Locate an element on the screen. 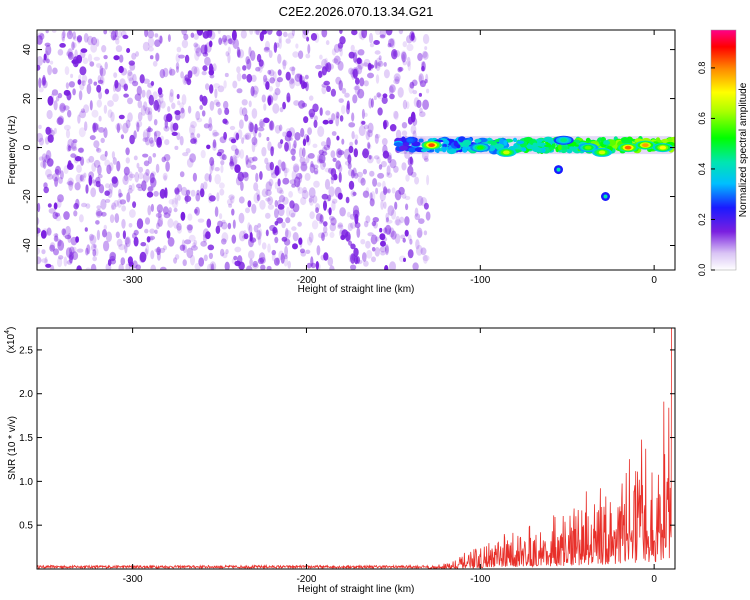 The image size is (750, 600). snr-xlabel: Height of straight line (km) is located at coordinates (356, 589).